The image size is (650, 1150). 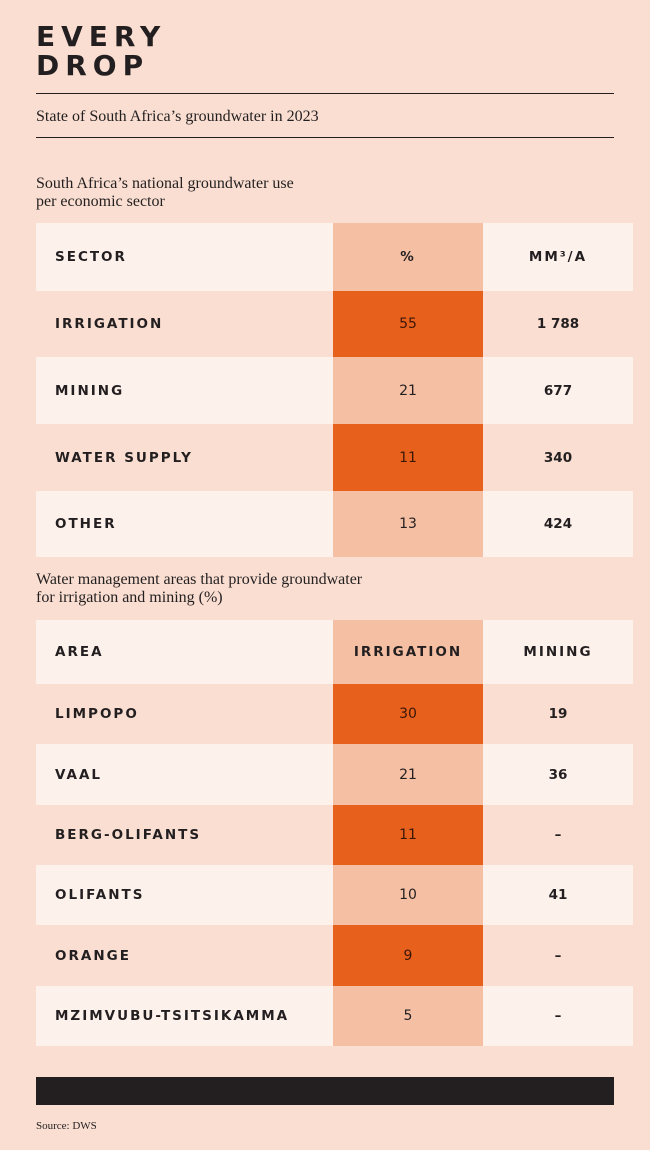 What do you see at coordinates (408, 652) in the screenshot?
I see `header-irrigation: IRRIGATION` at bounding box center [408, 652].